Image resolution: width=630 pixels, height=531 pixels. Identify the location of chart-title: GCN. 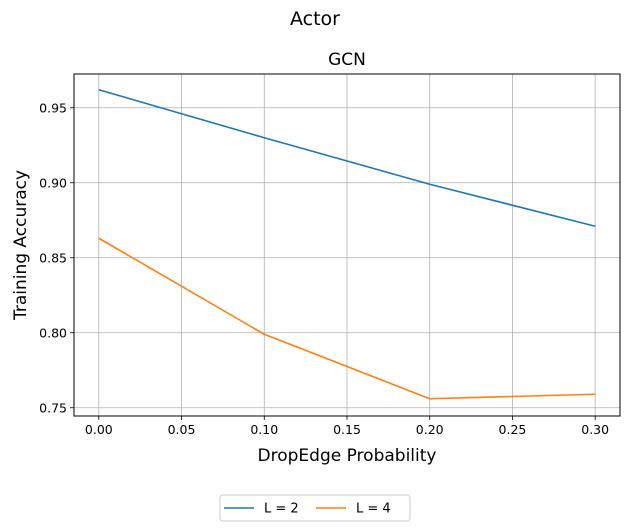
(347, 60).